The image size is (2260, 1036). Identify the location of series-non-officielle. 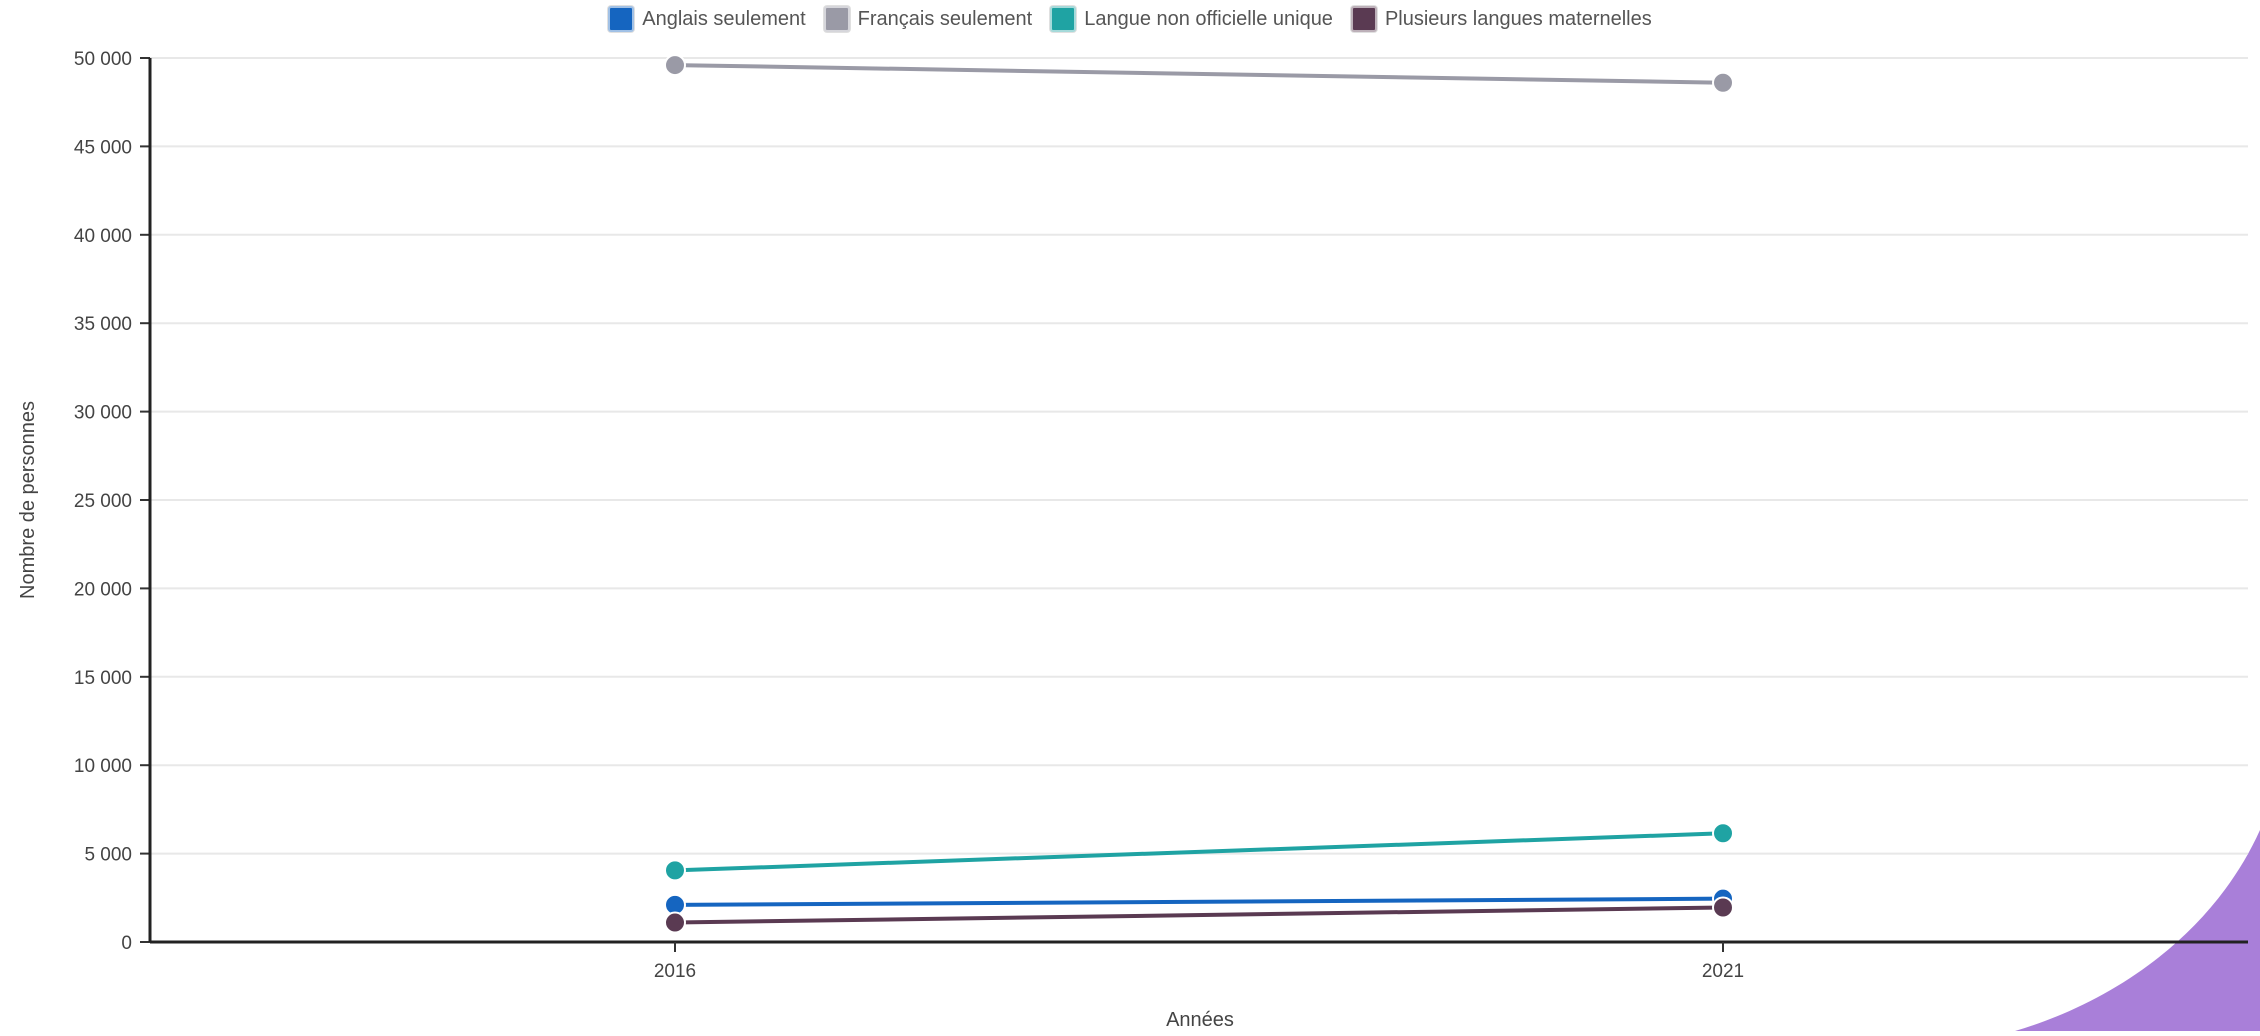
(1199, 852).